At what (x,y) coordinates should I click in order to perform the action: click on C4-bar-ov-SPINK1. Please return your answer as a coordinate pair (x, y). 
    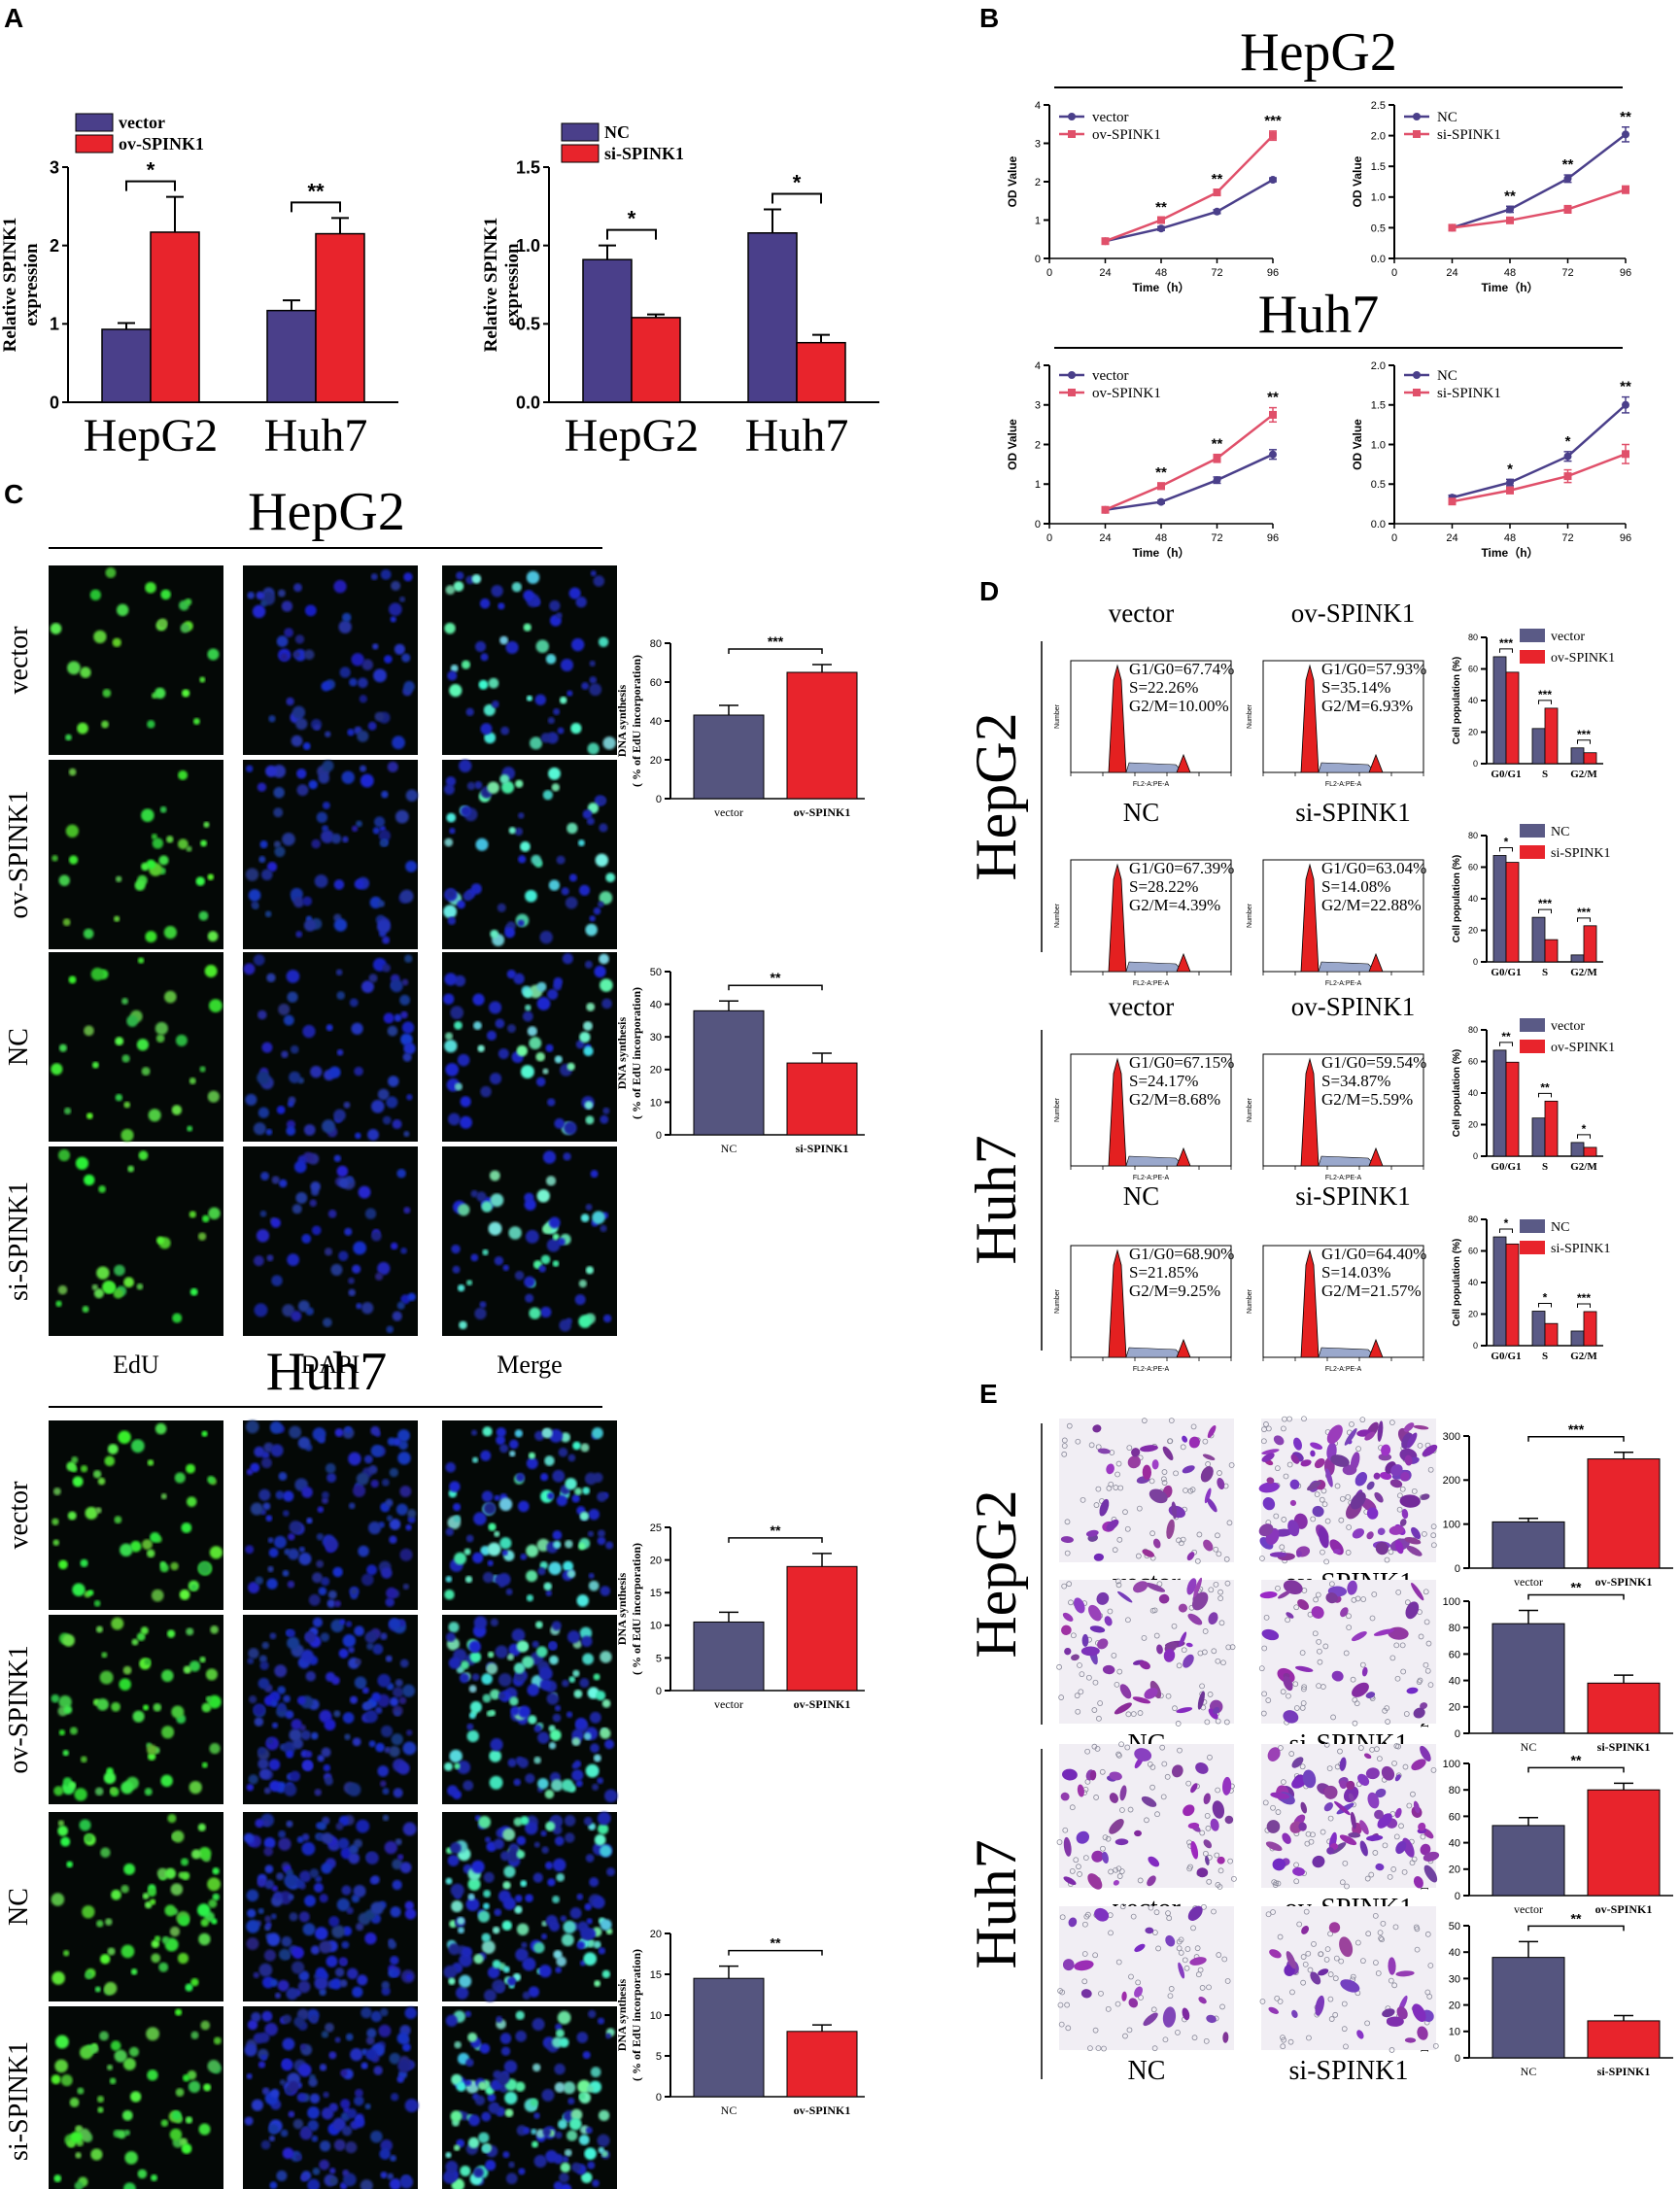
    Looking at the image, I should click on (822, 2064).